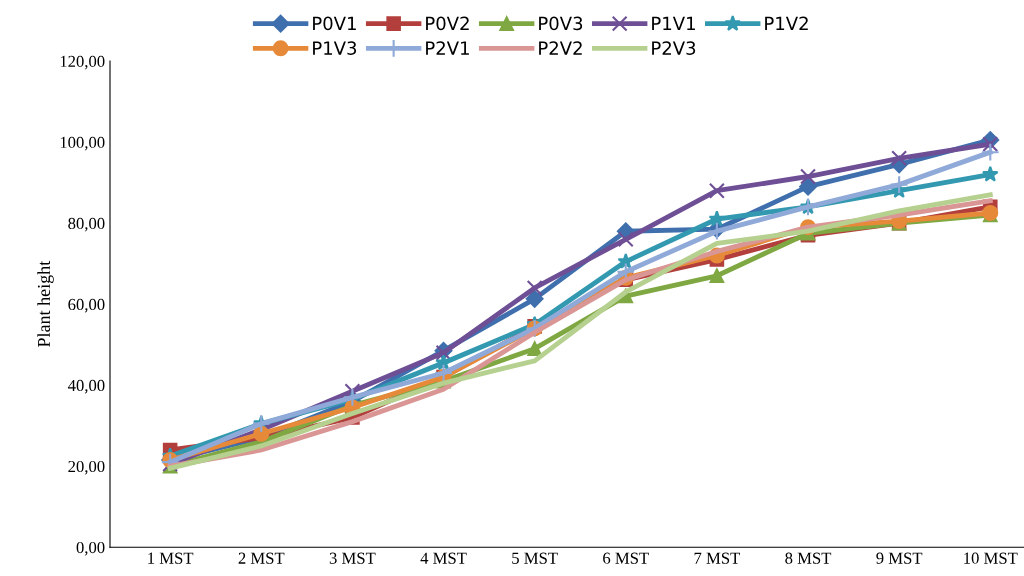 The height and width of the screenshot is (576, 1024). What do you see at coordinates (786, 23) in the screenshot?
I see `legend-label: P1V2` at bounding box center [786, 23].